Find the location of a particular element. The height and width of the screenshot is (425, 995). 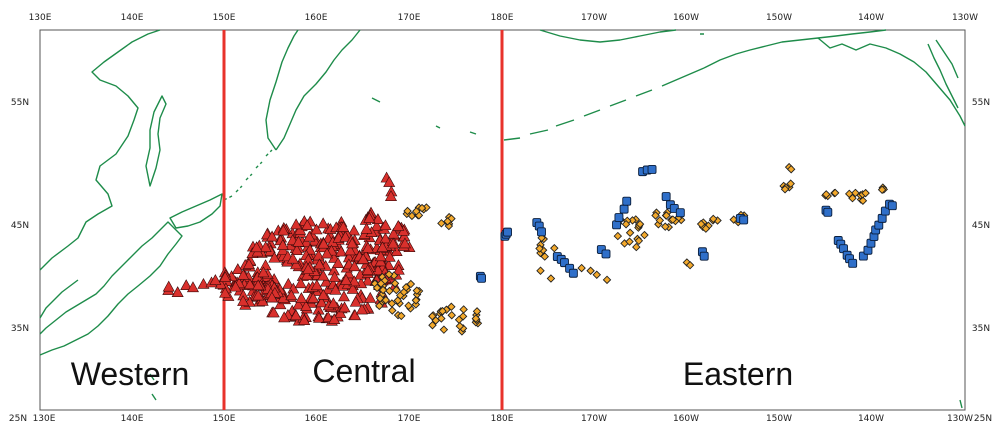

lat-tick-right: 35N is located at coordinates (981, 329).